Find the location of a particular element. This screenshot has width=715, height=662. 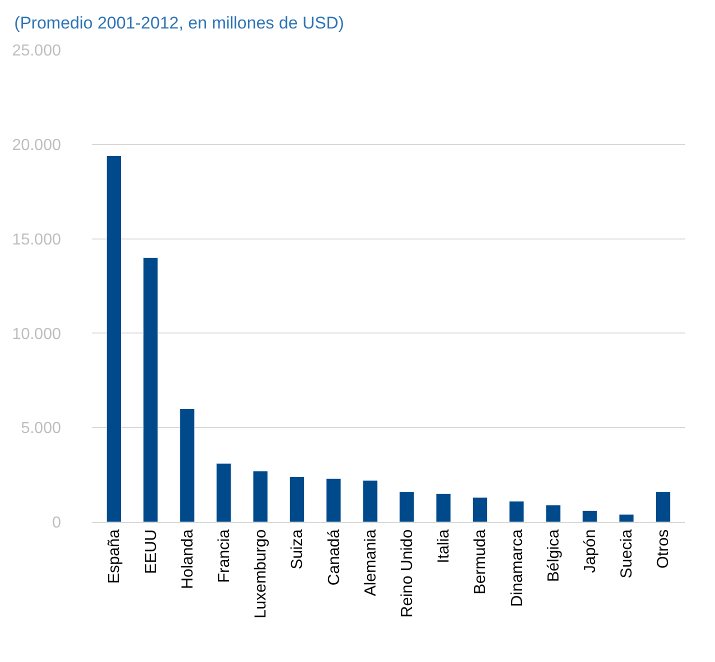

x-tick-label: Canadá is located at coordinates (334, 557).